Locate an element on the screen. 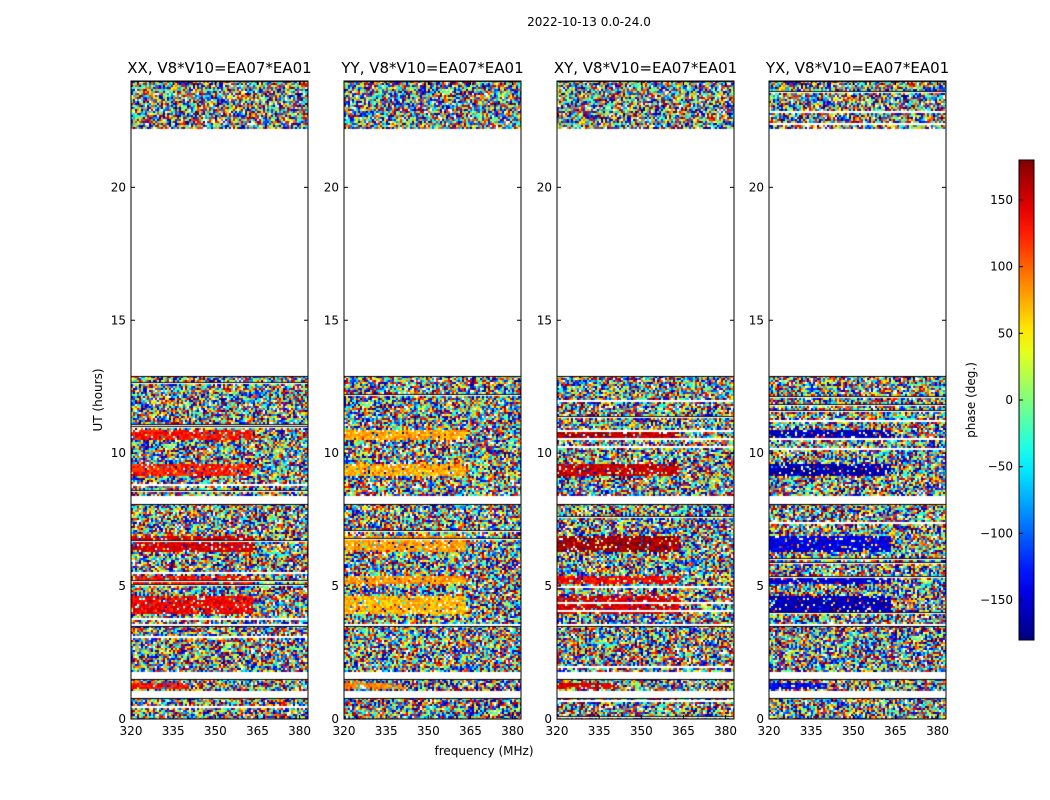  panel-title: YY, V8*V10=EA07*EA01 is located at coordinates (431, 68).